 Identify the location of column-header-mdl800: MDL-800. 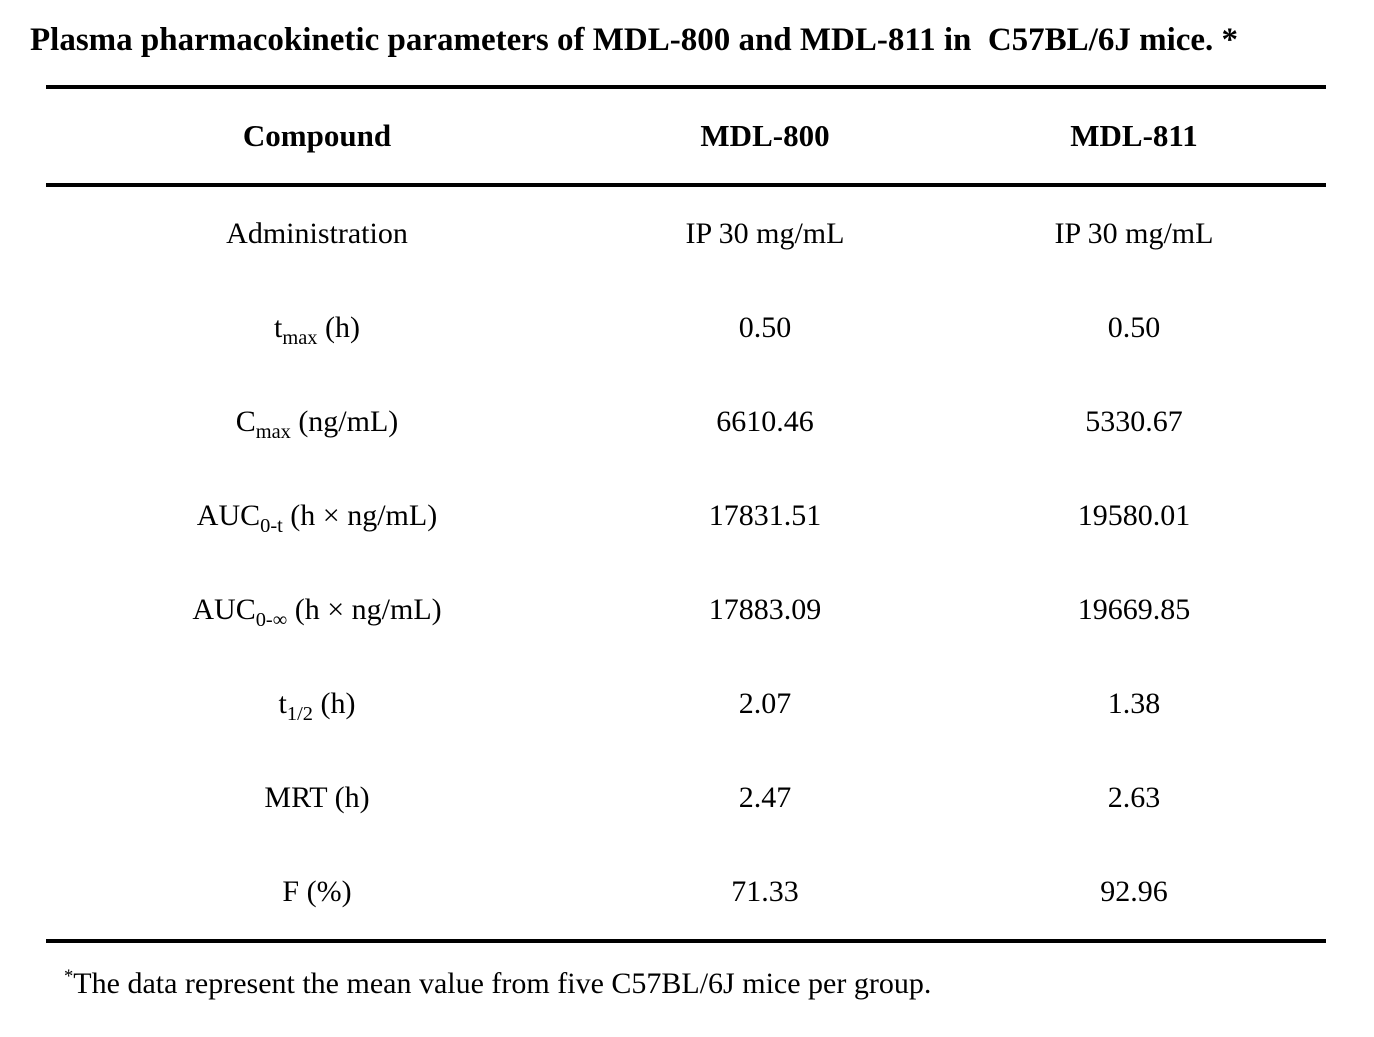
(765, 136).